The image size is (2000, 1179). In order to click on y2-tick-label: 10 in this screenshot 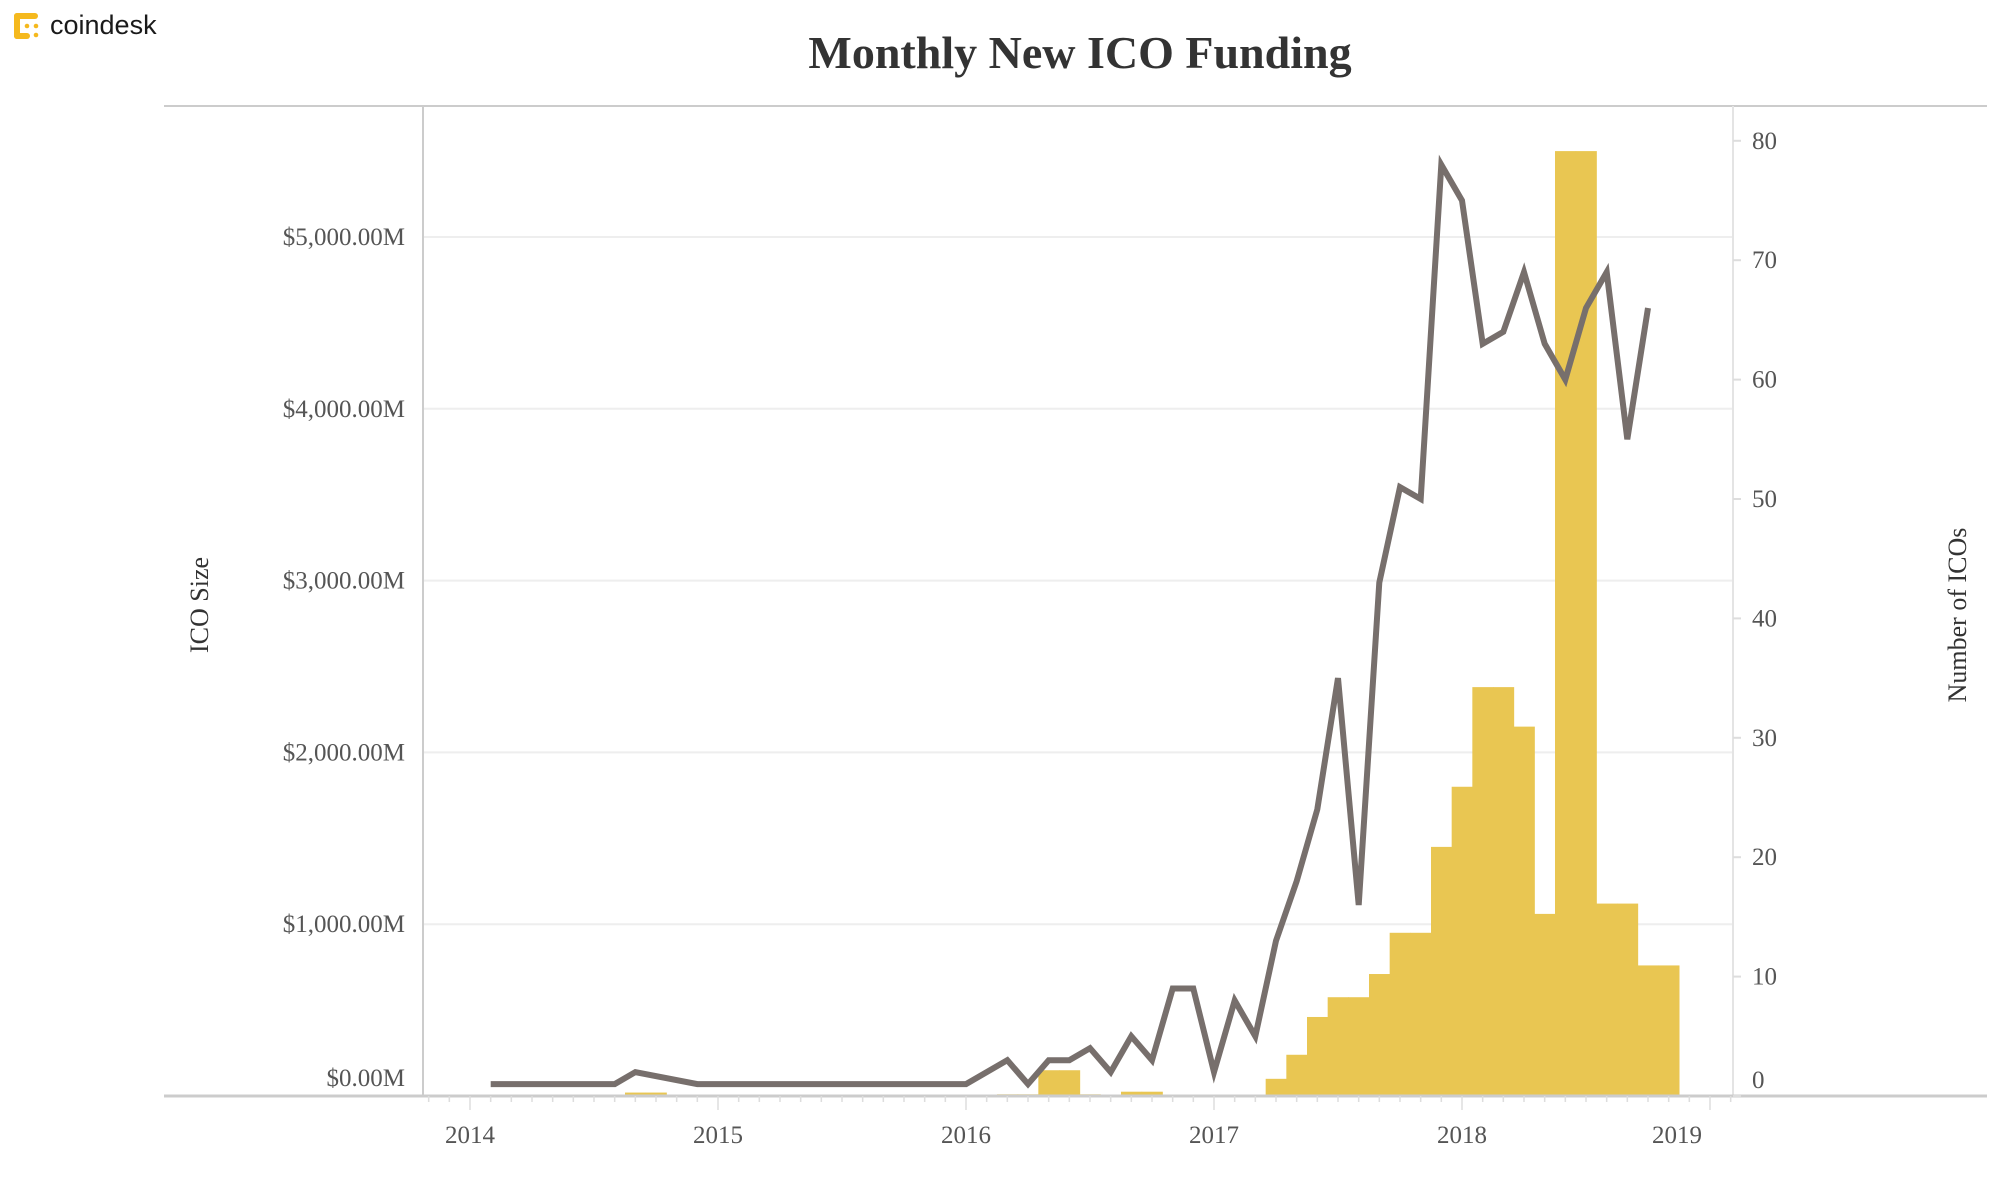, I will do `click(1764, 977)`.